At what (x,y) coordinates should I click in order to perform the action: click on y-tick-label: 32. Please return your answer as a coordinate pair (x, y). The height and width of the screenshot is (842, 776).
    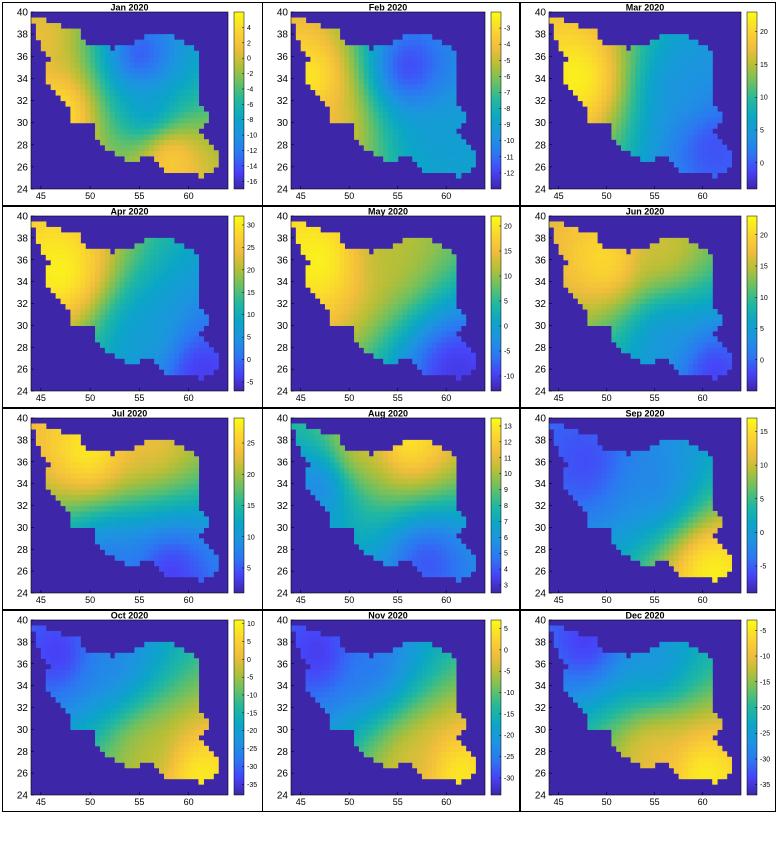
    Looking at the image, I should click on (23, 506).